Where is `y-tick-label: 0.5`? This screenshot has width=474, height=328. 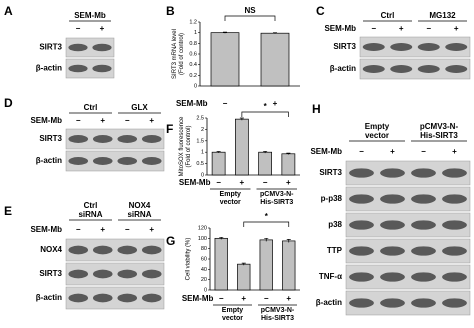
y-tick-label: 0.5 is located at coordinates (200, 164).